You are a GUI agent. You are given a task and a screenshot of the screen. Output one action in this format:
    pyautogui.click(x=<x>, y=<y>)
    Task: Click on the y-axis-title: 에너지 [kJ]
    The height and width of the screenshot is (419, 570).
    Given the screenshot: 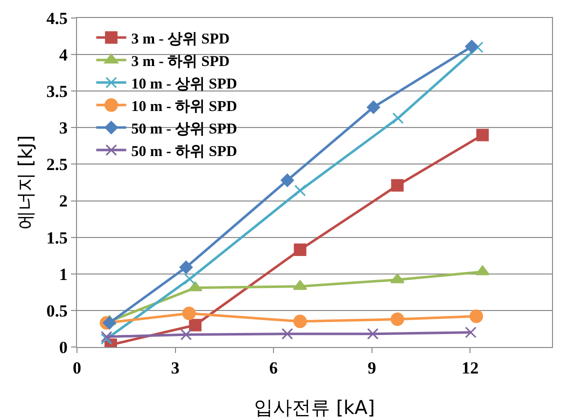 What is the action you would take?
    pyautogui.click(x=26, y=182)
    